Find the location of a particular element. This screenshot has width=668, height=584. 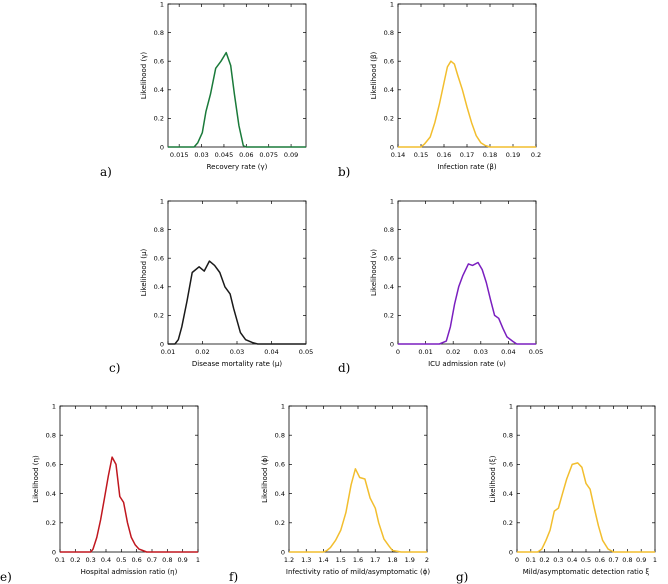

x-tick-label: 2 is located at coordinates (427, 560).